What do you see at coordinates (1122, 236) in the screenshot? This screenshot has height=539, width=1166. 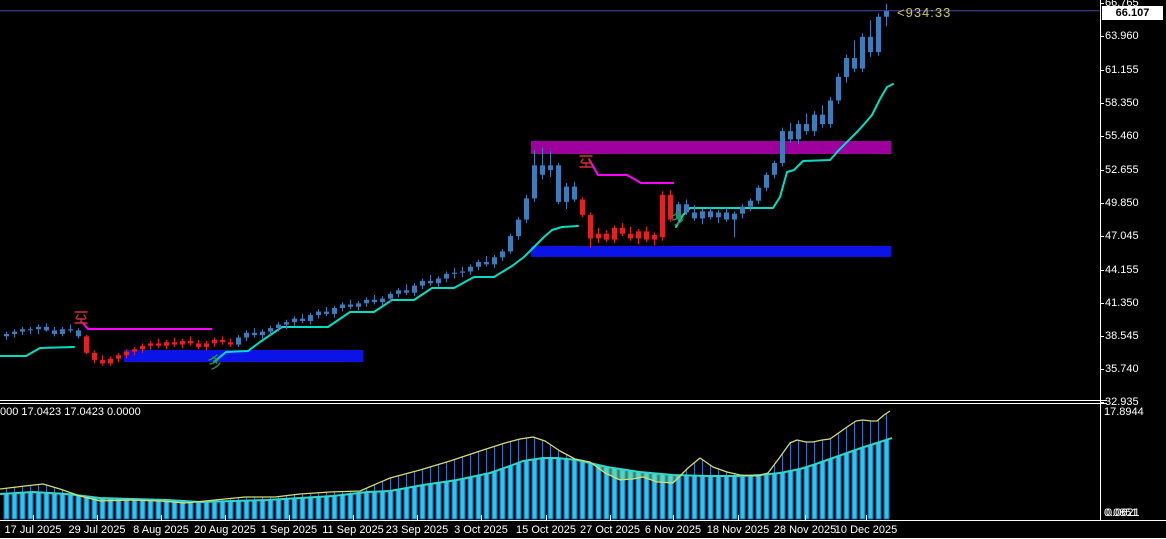 I see `price-tick-label: 47.045` at bounding box center [1122, 236].